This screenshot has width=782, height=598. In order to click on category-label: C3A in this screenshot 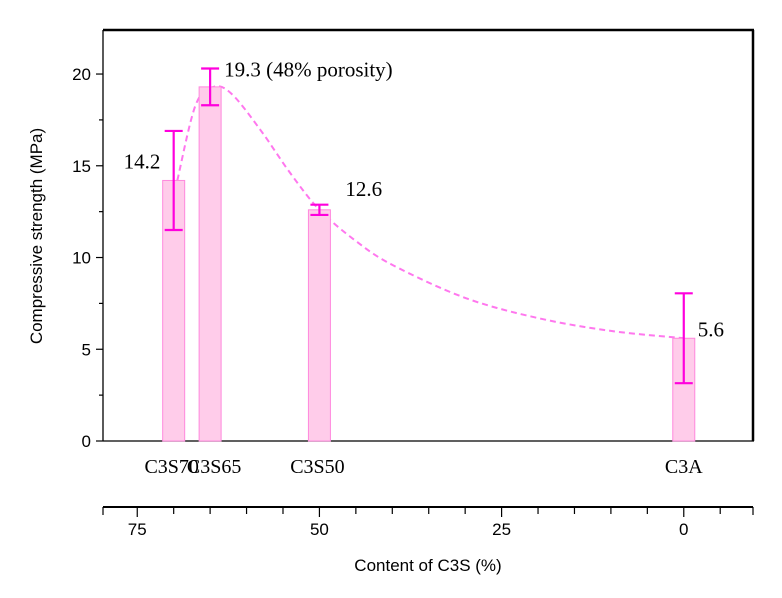, I will do `click(684, 467)`.